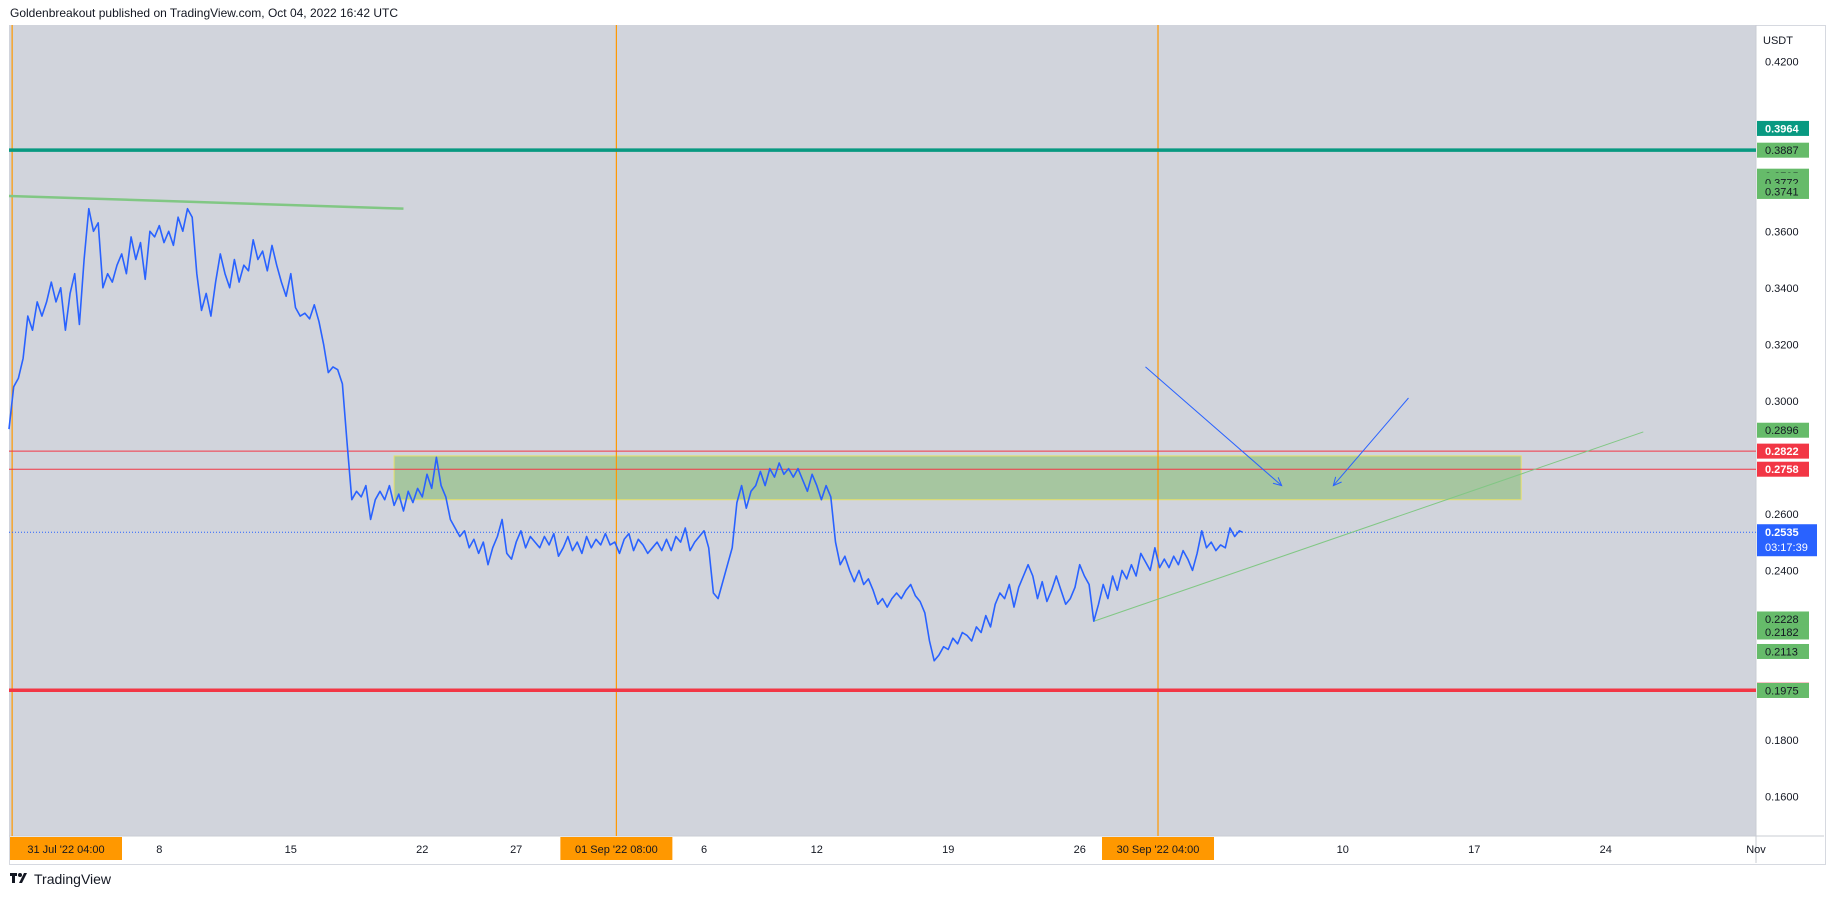 This screenshot has width=1834, height=899. What do you see at coordinates (1474, 850) in the screenshot?
I see `x-tick-label: 17` at bounding box center [1474, 850].